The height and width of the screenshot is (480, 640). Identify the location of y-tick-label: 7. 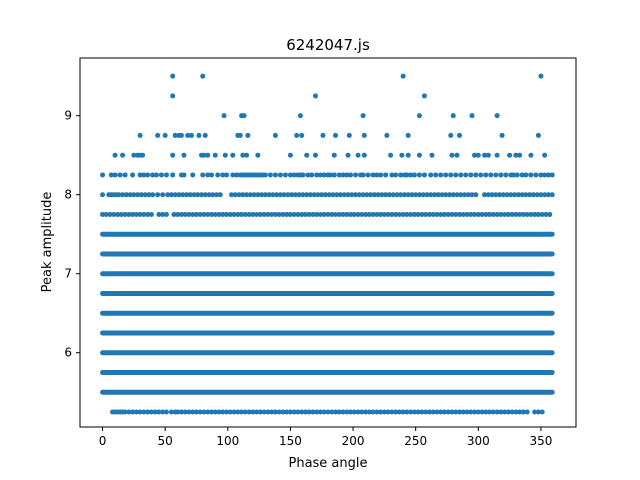
(68, 274).